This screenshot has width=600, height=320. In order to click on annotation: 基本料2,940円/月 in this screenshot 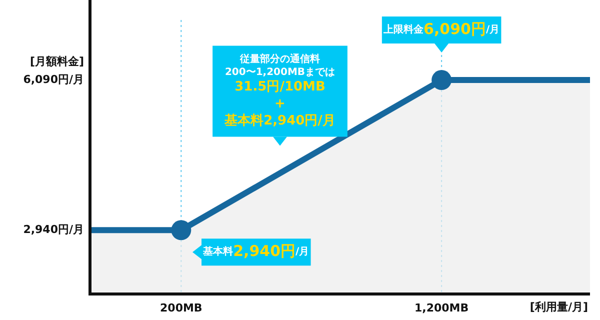, I will do `click(256, 251)`.